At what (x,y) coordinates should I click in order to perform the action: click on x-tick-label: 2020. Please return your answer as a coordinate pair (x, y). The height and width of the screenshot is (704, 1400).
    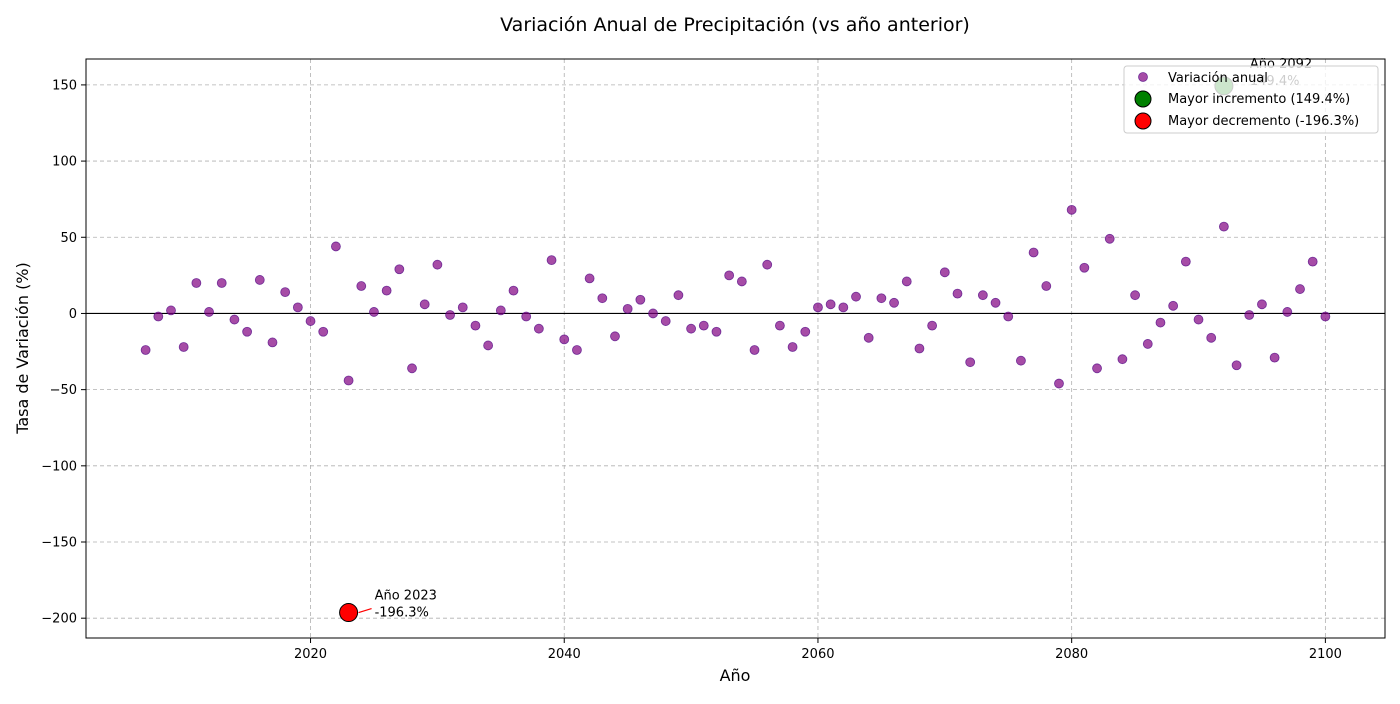
    Looking at the image, I should click on (310, 654).